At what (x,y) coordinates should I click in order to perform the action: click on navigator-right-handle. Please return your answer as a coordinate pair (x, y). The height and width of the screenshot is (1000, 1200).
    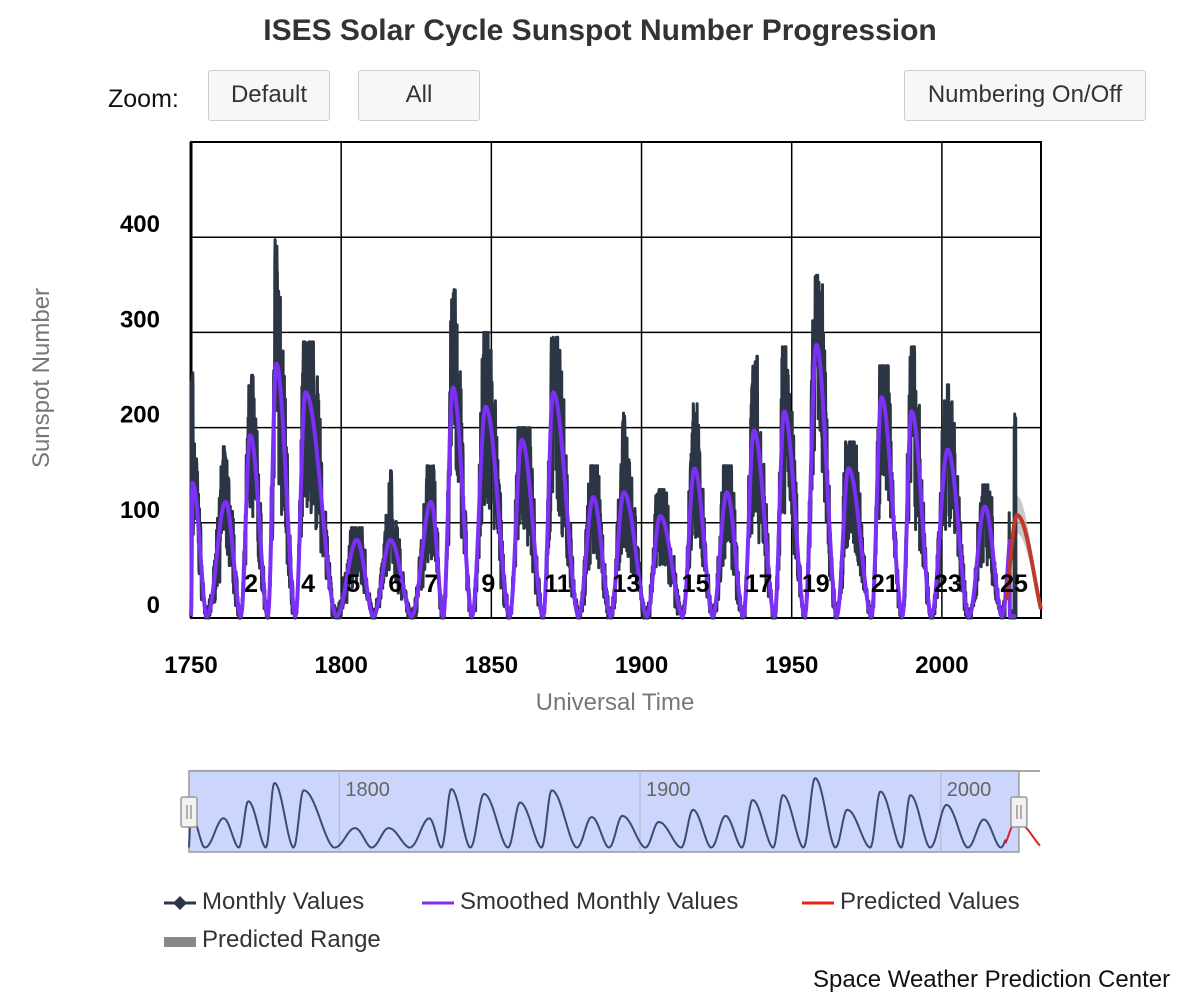
    Looking at the image, I should click on (1019, 812).